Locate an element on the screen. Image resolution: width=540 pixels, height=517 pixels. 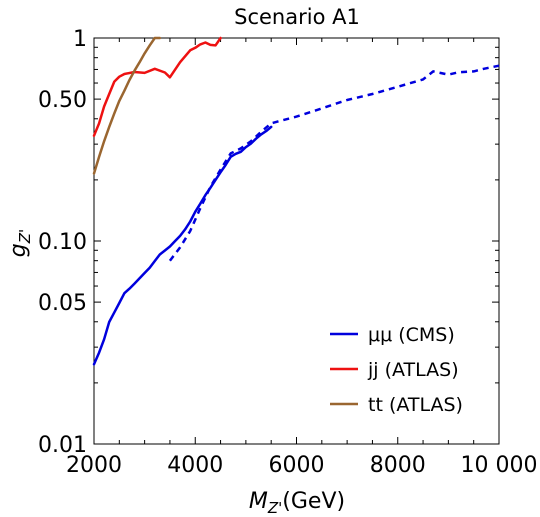
x-axis-title-unit: (GeV) is located at coordinates (313, 501).